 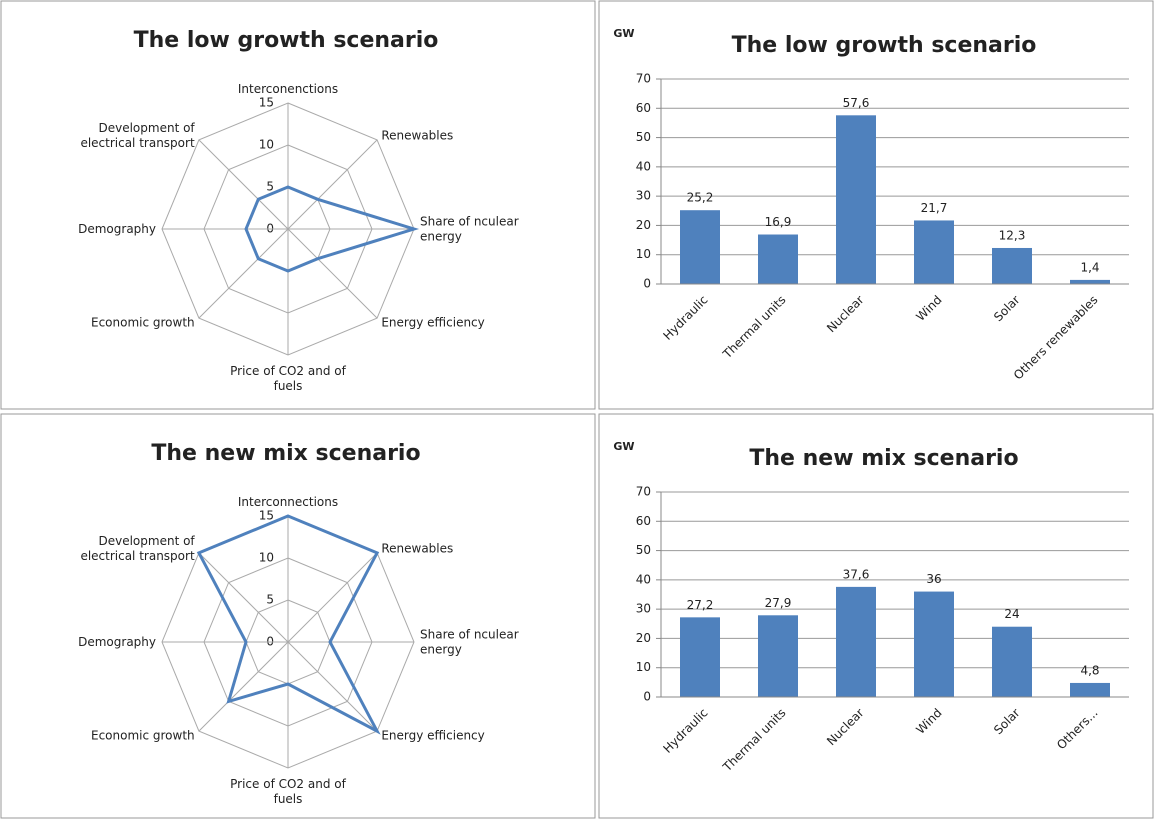 What do you see at coordinates (1056, 338) in the screenshot?
I see `x-tick-label: Others renewables` at bounding box center [1056, 338].